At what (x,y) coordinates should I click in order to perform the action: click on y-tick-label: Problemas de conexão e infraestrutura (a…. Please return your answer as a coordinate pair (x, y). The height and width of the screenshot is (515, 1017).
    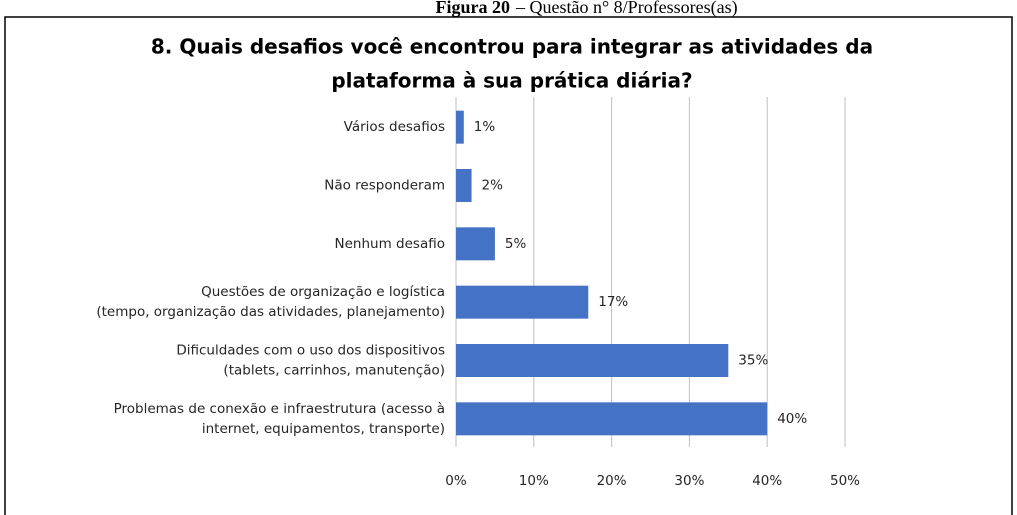
    Looking at the image, I should click on (279, 409).